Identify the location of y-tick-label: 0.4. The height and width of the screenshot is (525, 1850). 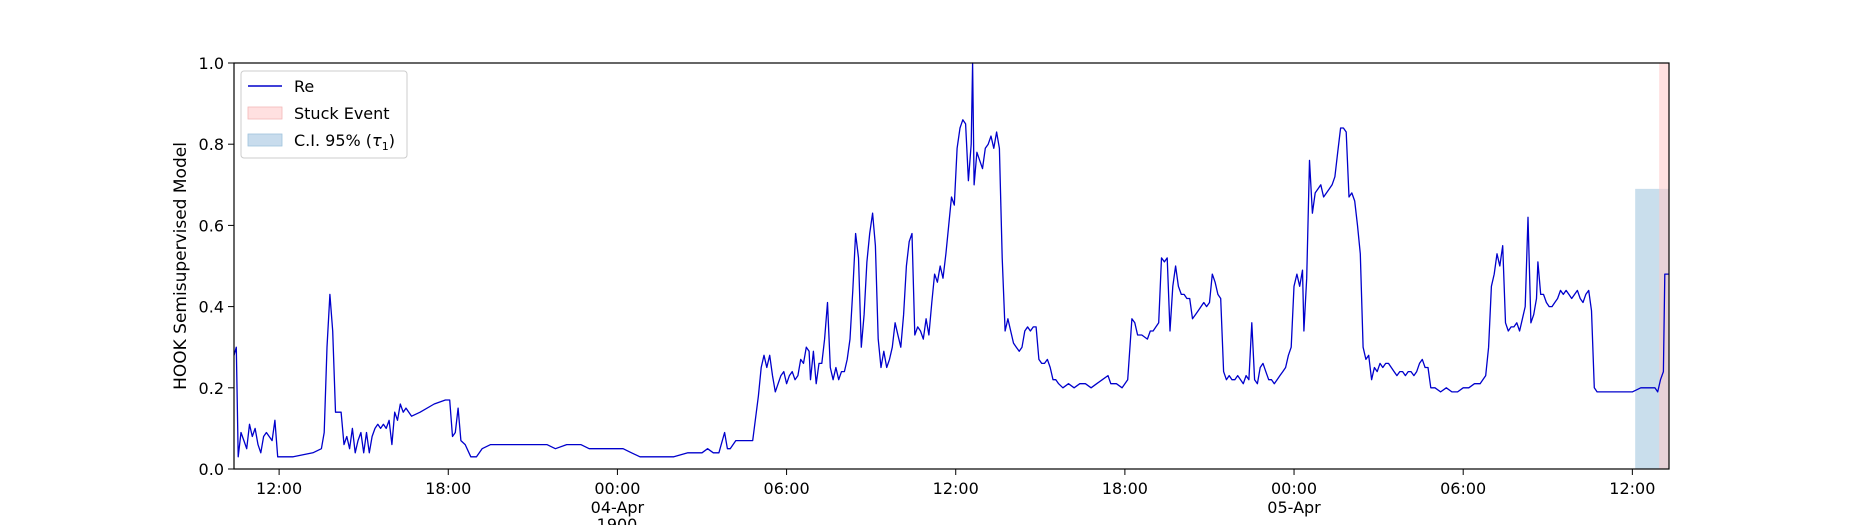
(211, 307).